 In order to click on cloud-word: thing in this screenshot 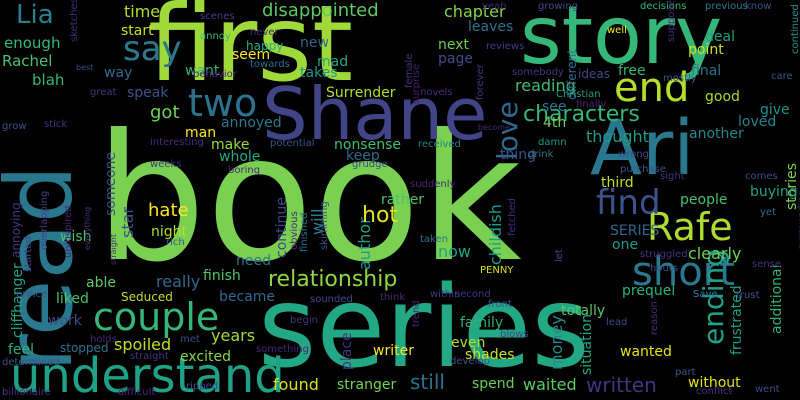, I will do `click(518, 155)`.